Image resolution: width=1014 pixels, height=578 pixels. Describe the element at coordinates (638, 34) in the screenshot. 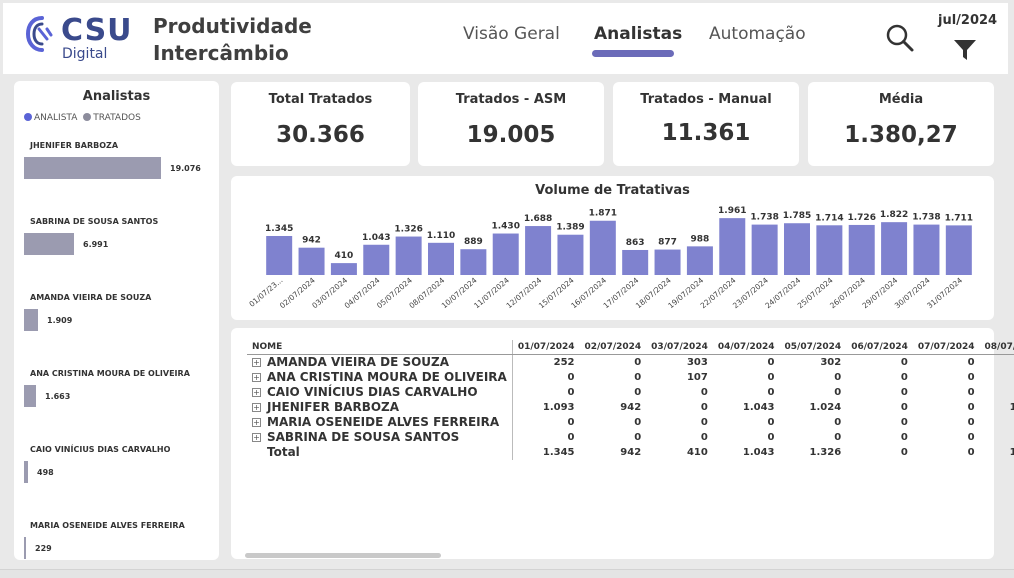

I see `nav-analistas: Analistas` at that location.